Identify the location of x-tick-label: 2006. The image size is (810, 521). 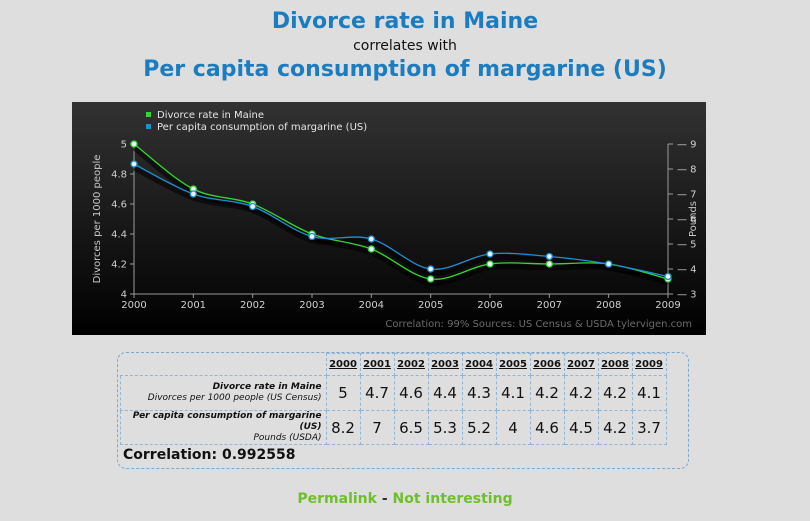
(489, 305).